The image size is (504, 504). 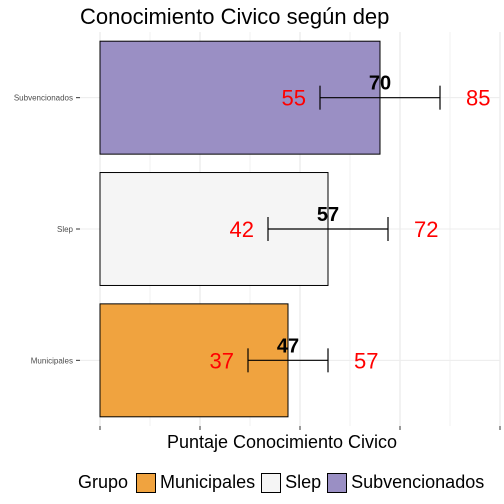 What do you see at coordinates (303, 482) in the screenshot?
I see `legend-label-slep: Slep` at bounding box center [303, 482].